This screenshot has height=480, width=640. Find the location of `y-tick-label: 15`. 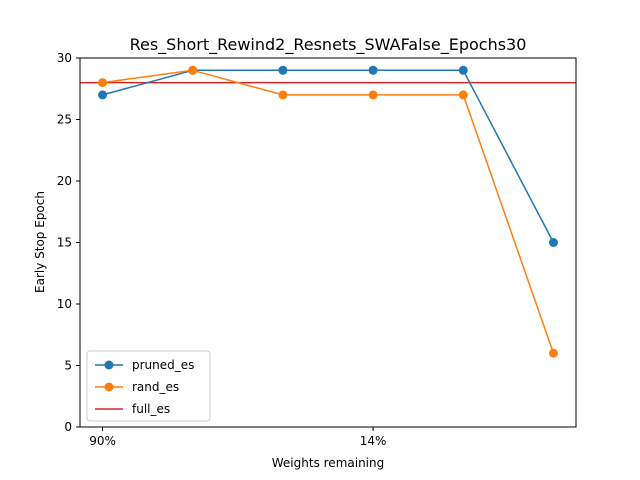

y-tick-label: 15 is located at coordinates (64, 243).